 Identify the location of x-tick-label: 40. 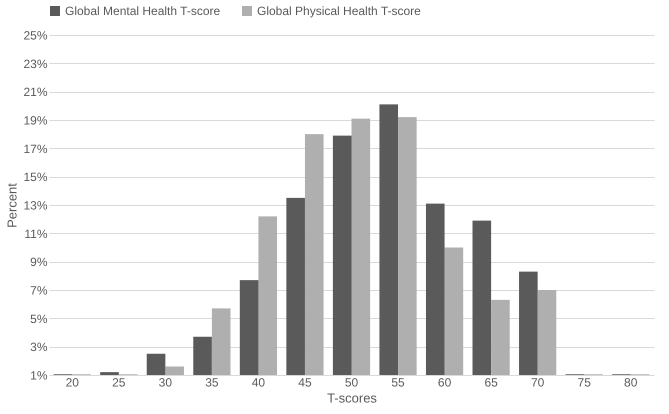
(259, 383).